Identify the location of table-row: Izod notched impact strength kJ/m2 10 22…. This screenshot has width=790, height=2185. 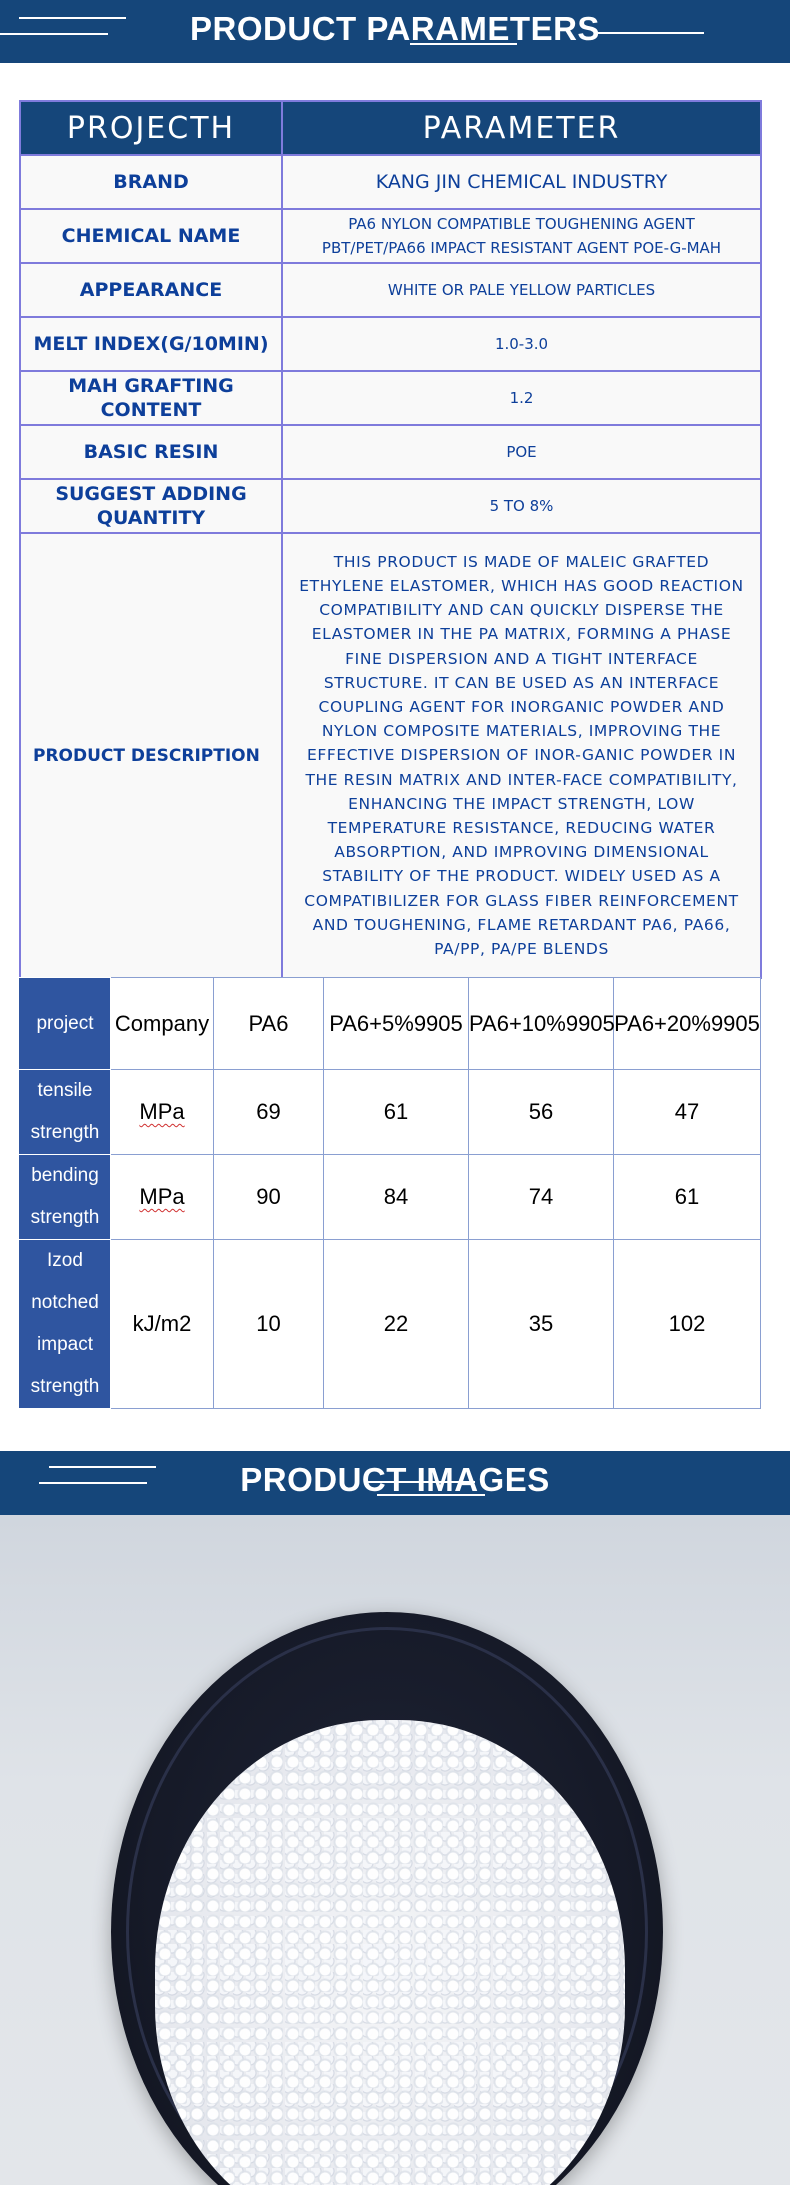
(390, 1324).